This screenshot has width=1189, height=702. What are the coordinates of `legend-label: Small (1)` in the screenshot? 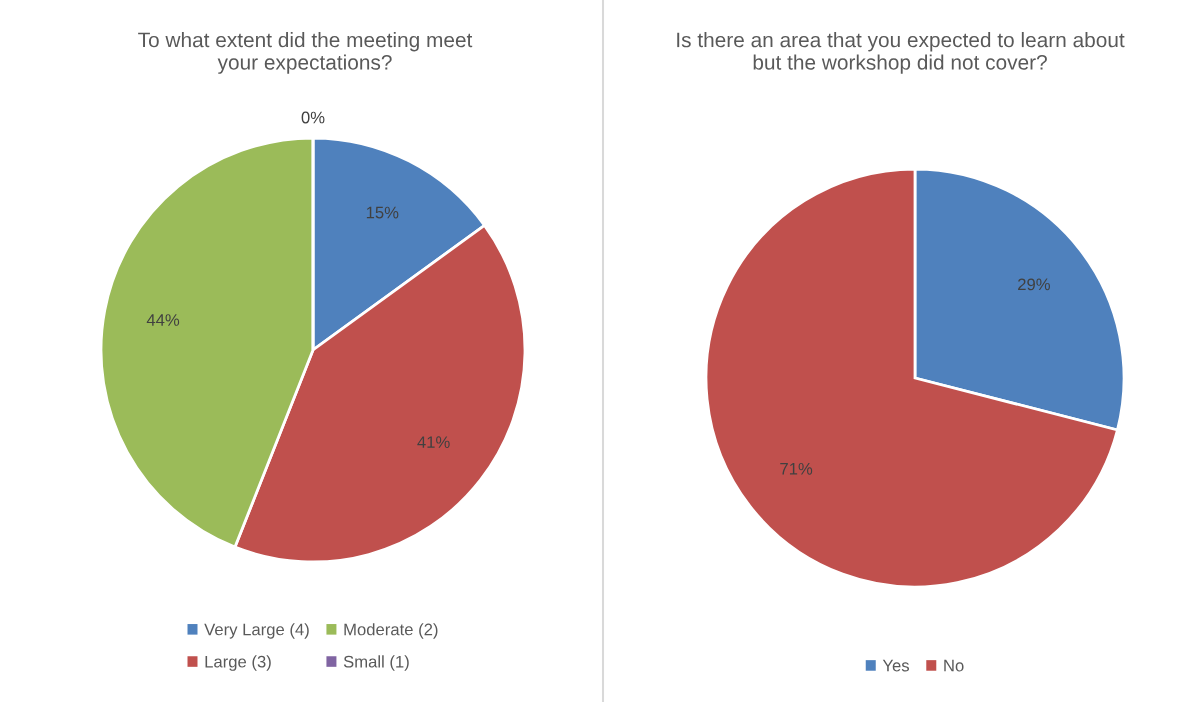 It's located at (376, 663).